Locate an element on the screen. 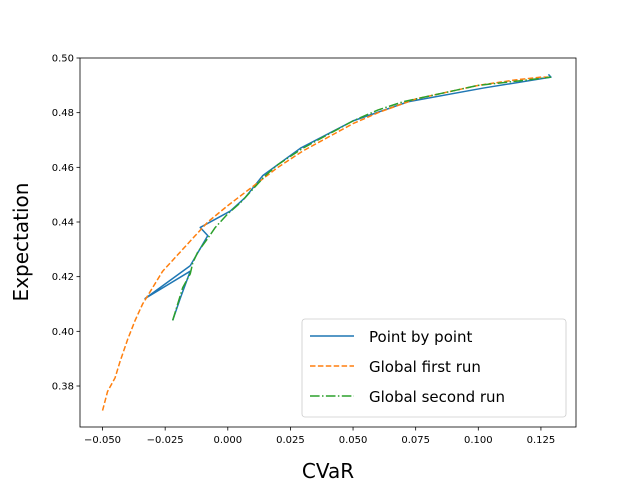  y-axis: 0.38 0.40 0.42 0.44 0.46 0.48 0.50 is located at coordinates (66, 223).